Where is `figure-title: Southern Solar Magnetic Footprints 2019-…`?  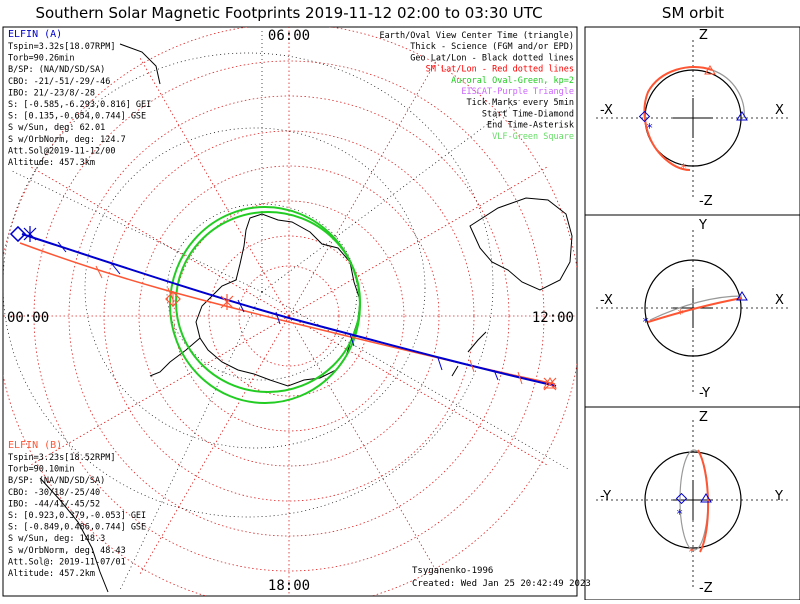
figure-title: Southern Solar Magnetic Footprints 2019-… is located at coordinates (288, 13).